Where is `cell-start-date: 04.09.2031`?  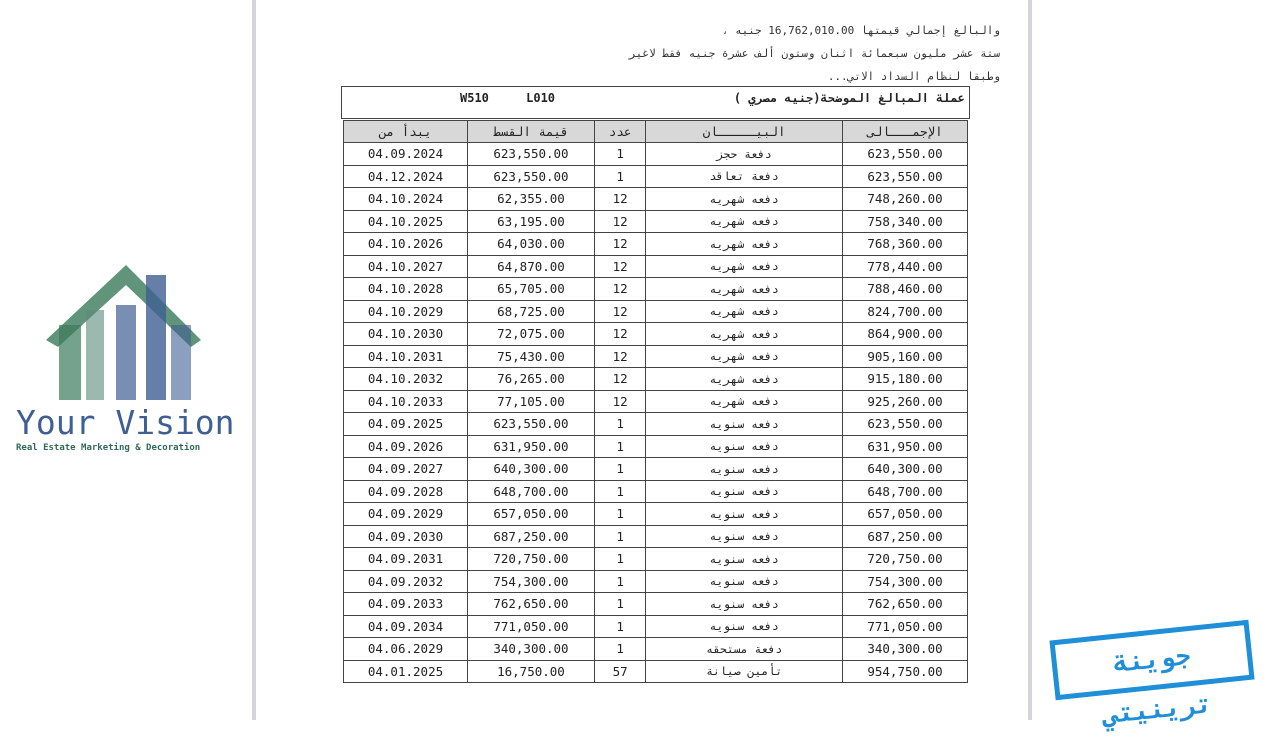 cell-start-date: 04.09.2031 is located at coordinates (405, 559).